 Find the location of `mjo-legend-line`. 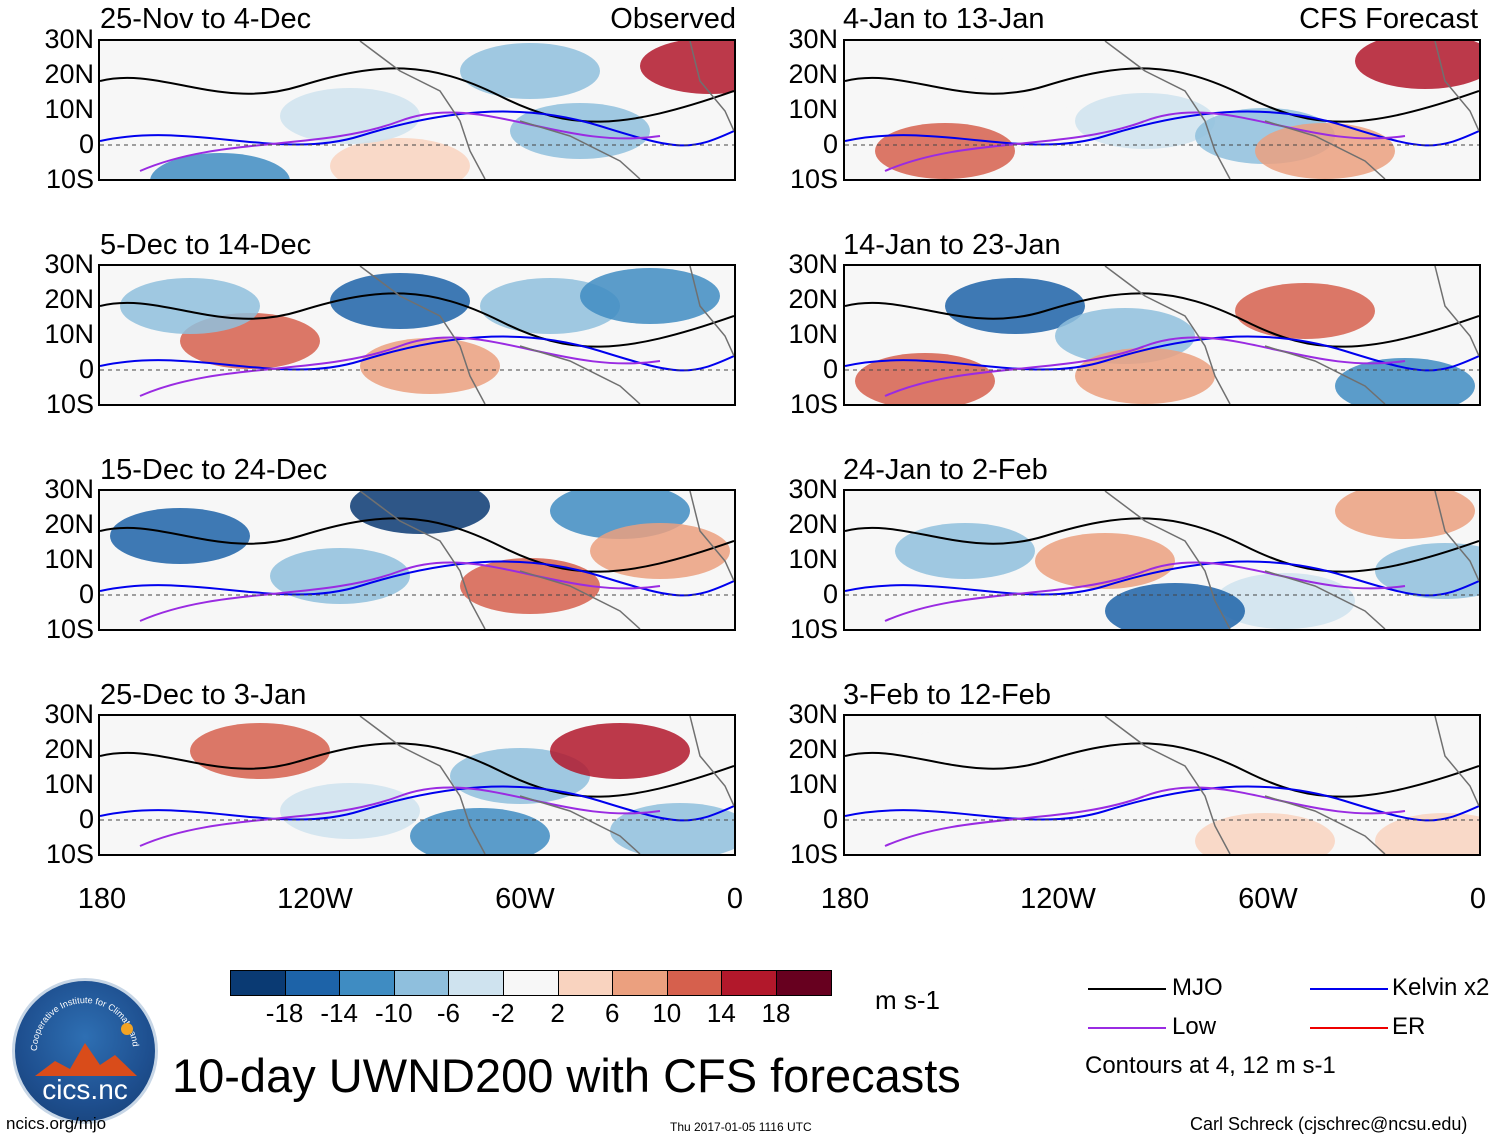

mjo-legend-line is located at coordinates (1127, 989).